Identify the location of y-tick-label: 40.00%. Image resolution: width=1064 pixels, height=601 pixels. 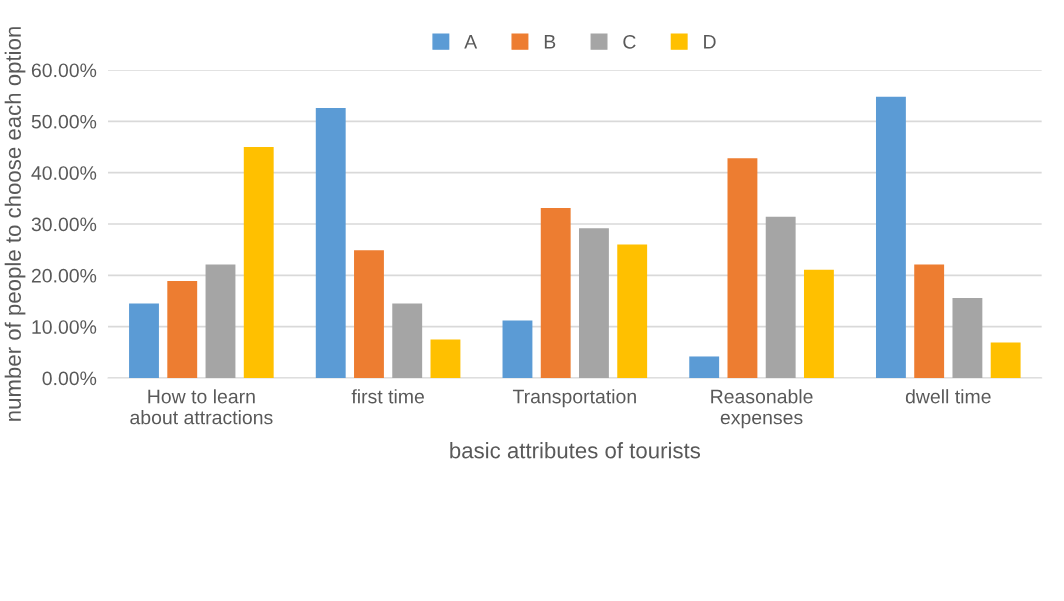
(64, 173).